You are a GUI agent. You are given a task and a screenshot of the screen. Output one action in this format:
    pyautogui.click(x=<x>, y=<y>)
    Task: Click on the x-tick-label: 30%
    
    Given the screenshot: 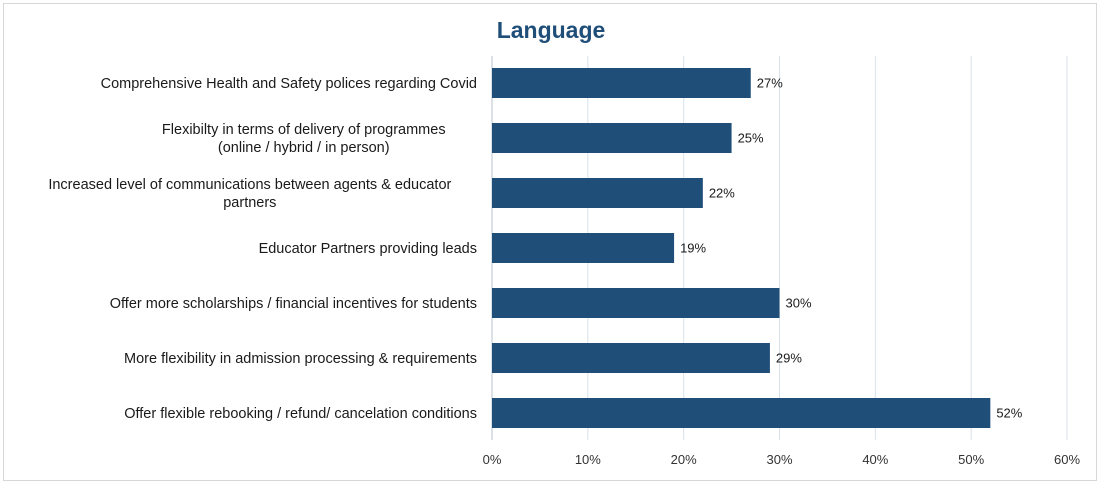 What is the action you would take?
    pyautogui.click(x=779, y=459)
    